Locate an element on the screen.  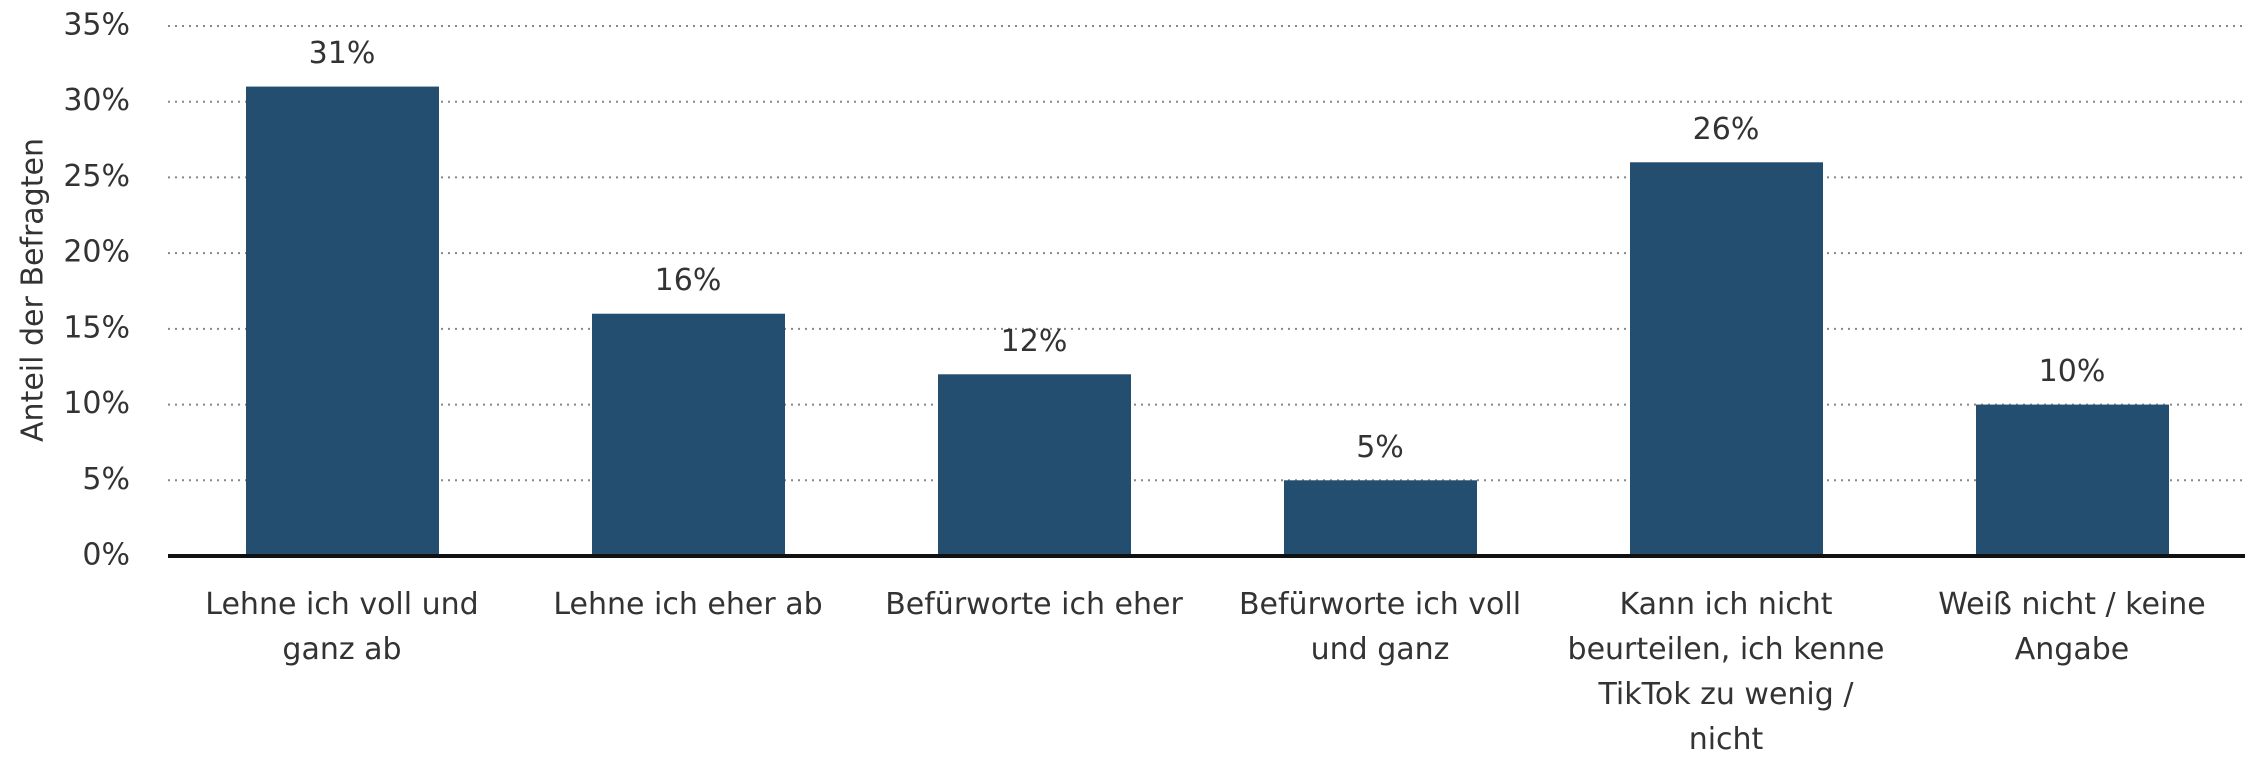
value-label: 12% is located at coordinates (1034, 341).